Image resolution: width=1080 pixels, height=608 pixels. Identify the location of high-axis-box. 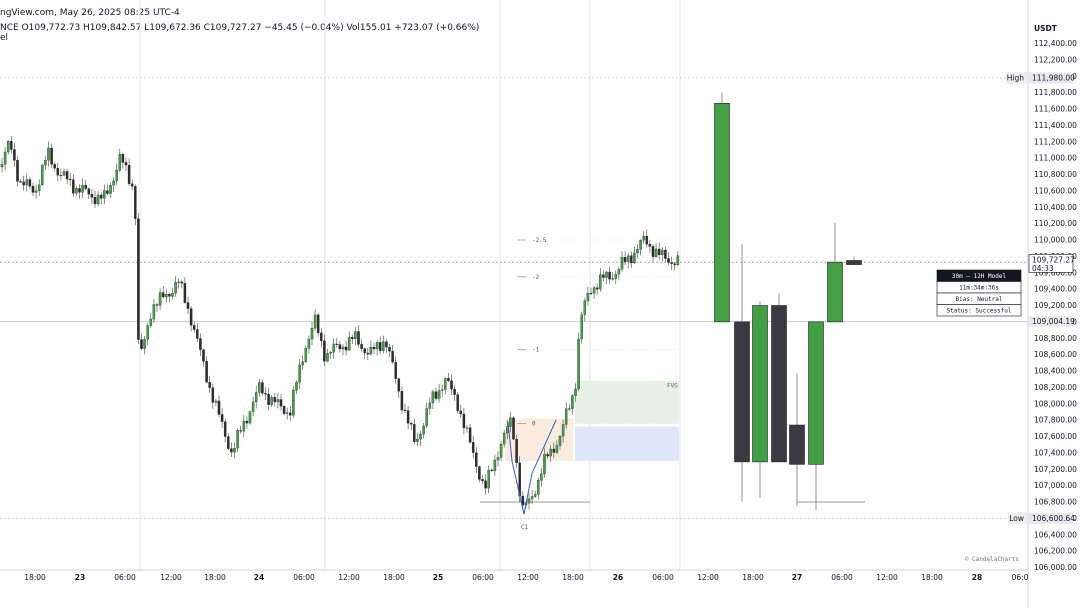
(1051, 78).